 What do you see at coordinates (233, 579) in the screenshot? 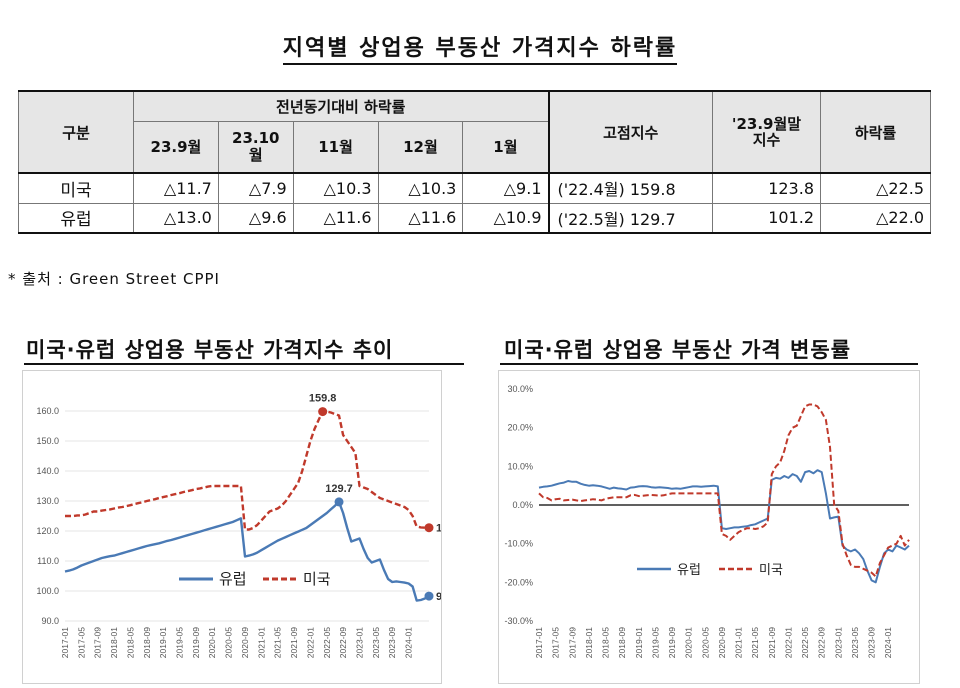
I see `legend-label: 유럽` at bounding box center [233, 579].